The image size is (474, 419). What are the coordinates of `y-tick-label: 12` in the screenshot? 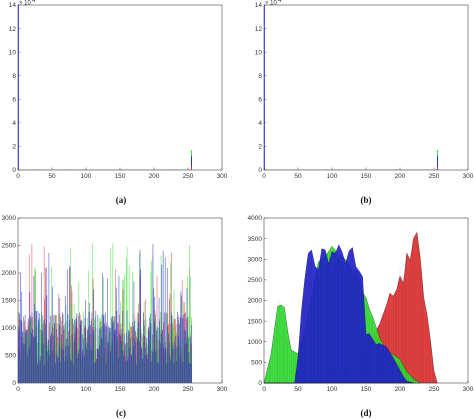 It's located at (259, 29).